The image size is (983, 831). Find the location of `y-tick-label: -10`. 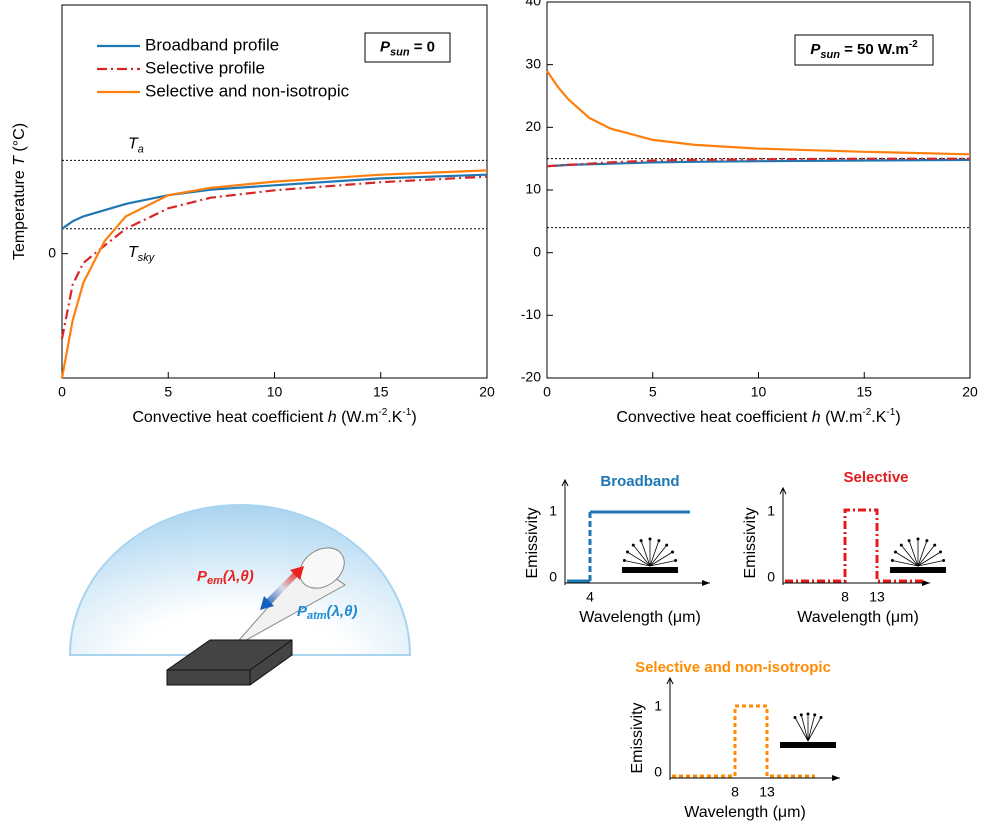

y-tick-label: -10 is located at coordinates (531, 314).